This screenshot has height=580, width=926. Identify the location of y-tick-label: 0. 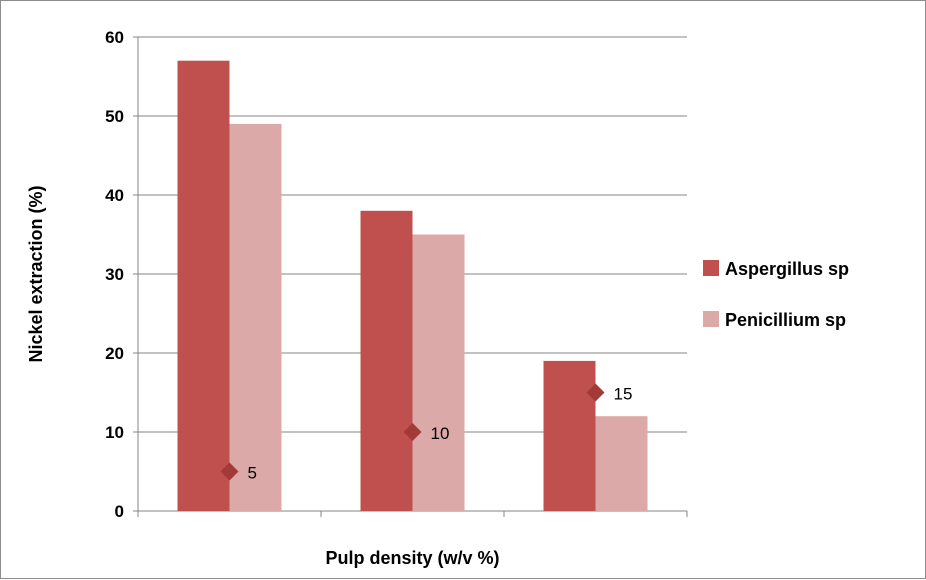
(119, 511).